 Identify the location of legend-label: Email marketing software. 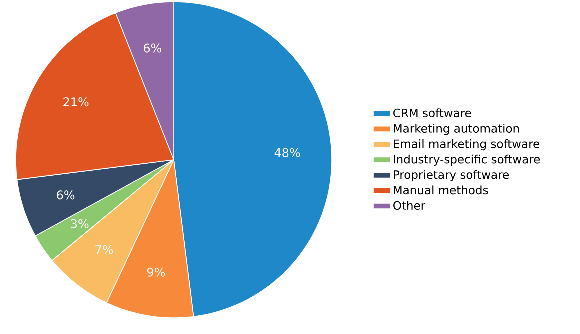
(467, 145).